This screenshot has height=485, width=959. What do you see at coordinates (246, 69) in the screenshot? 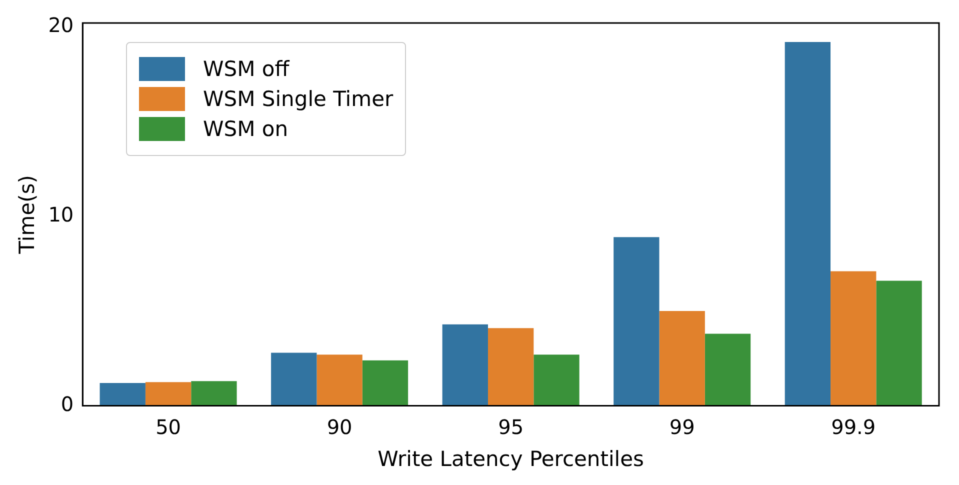
I see `legend-label: WSM off` at bounding box center [246, 69].